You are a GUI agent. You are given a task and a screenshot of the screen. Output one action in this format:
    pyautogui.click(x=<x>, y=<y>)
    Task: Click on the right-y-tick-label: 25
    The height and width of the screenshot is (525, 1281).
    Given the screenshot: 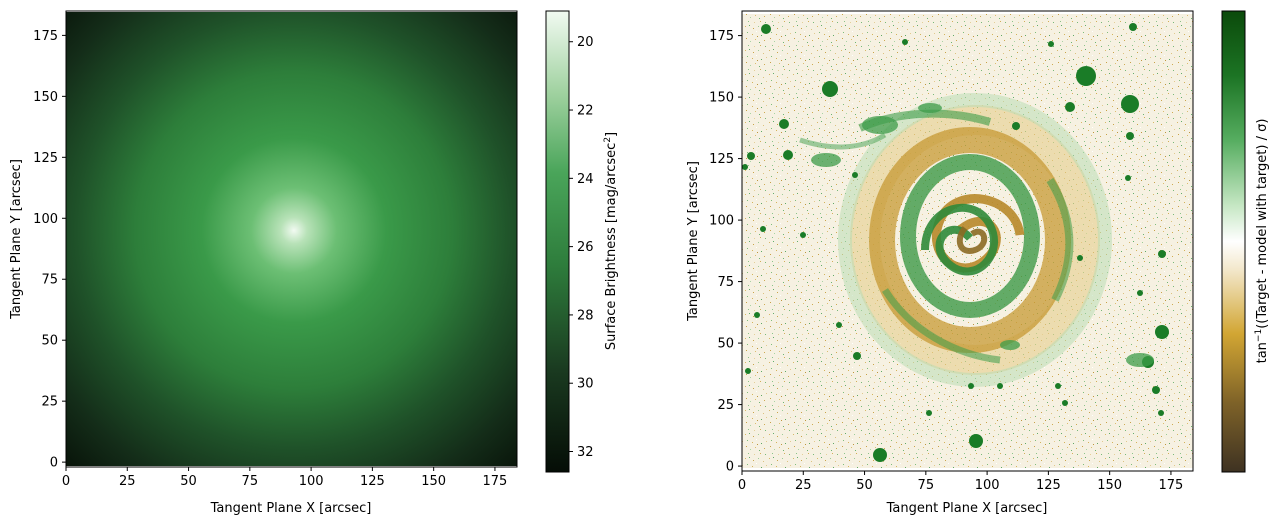 What is the action you would take?
    pyautogui.click(x=725, y=405)
    